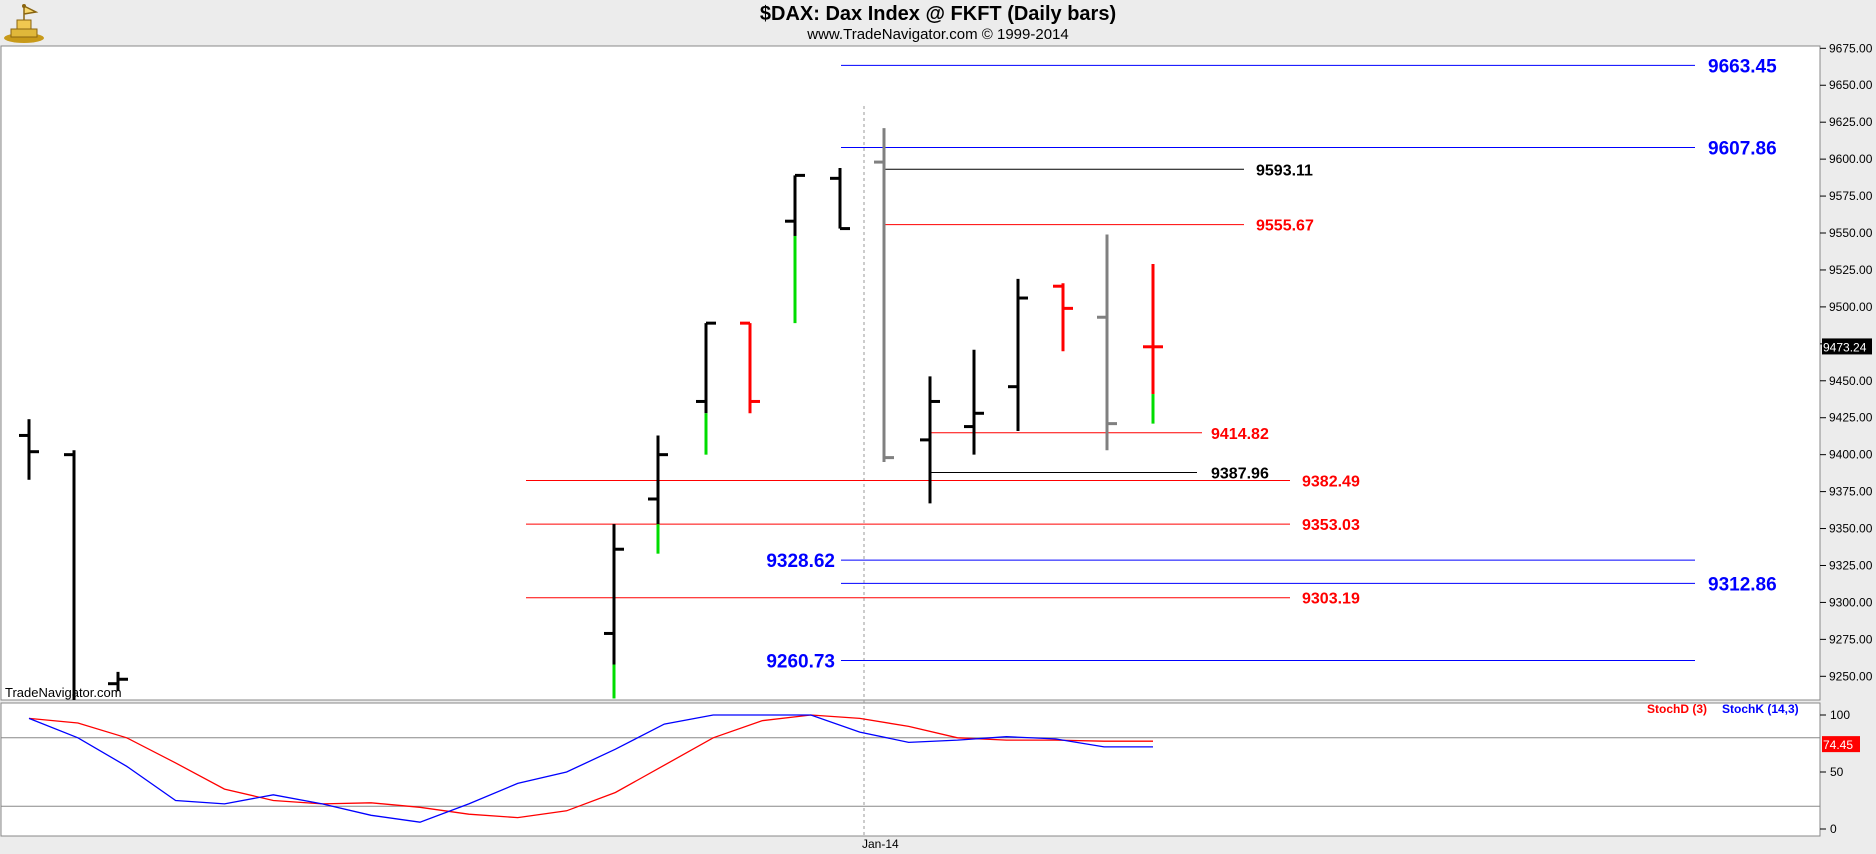  I want to click on level-label: 9555.67, so click(1285, 226).